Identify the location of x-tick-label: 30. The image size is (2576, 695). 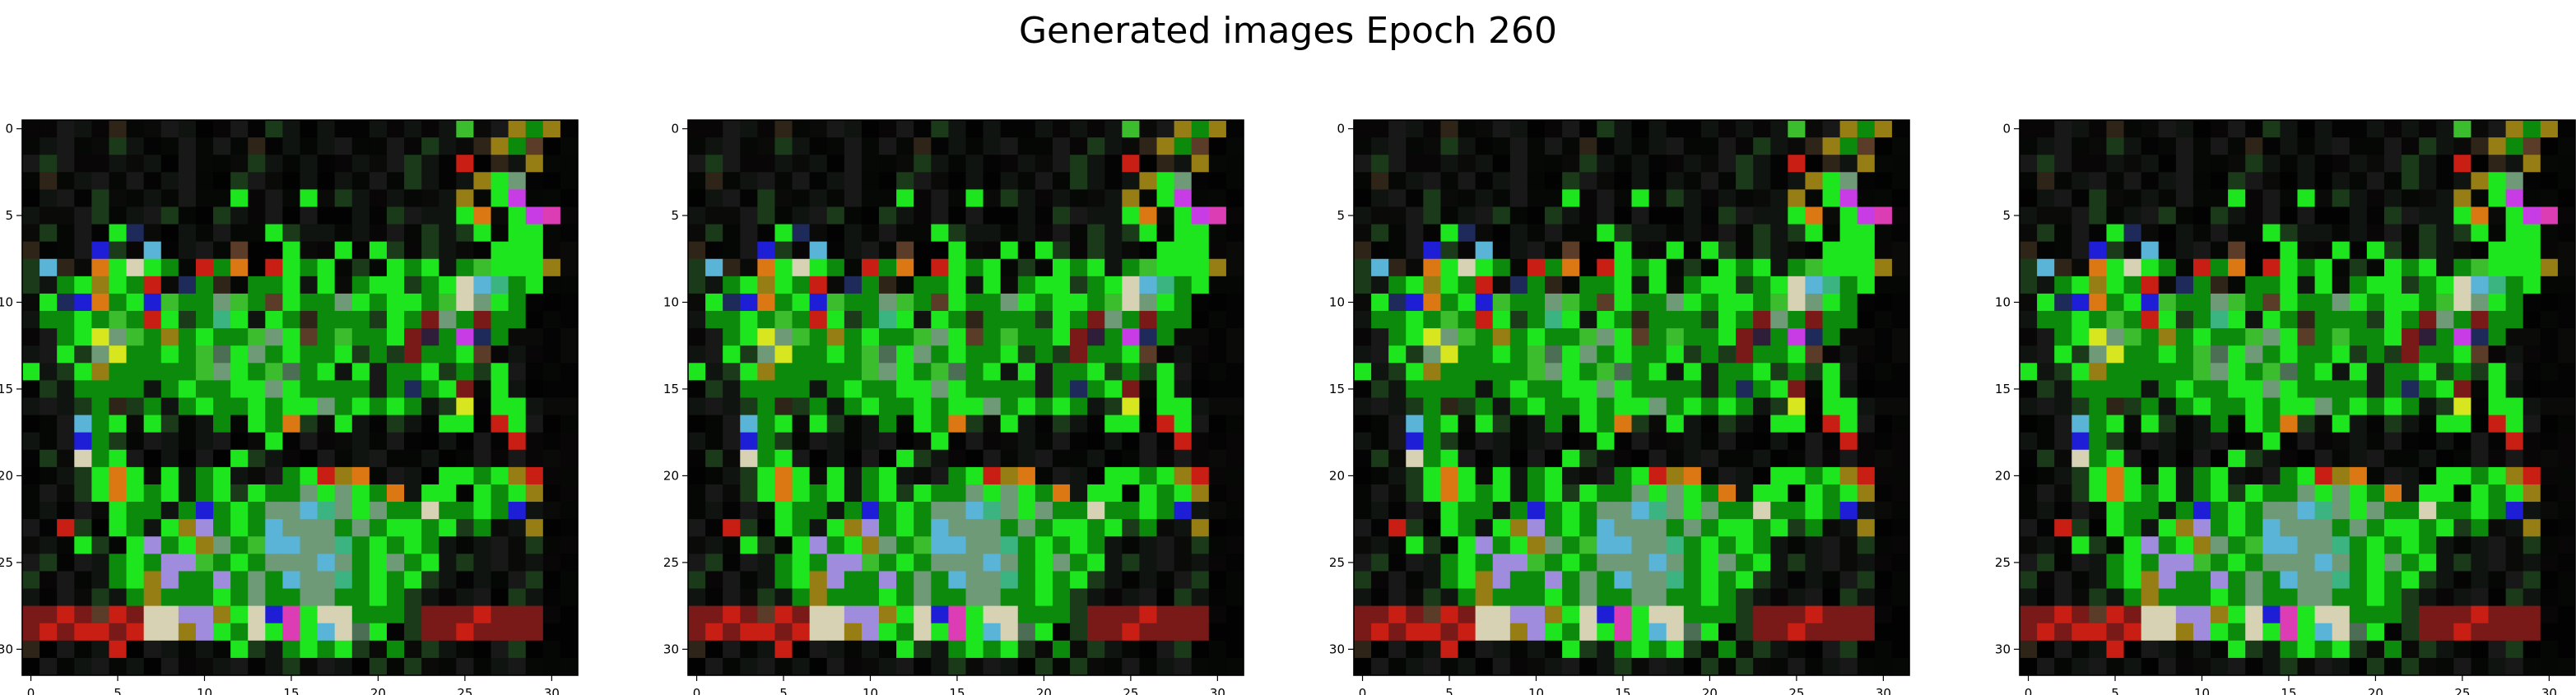
(2549, 690).